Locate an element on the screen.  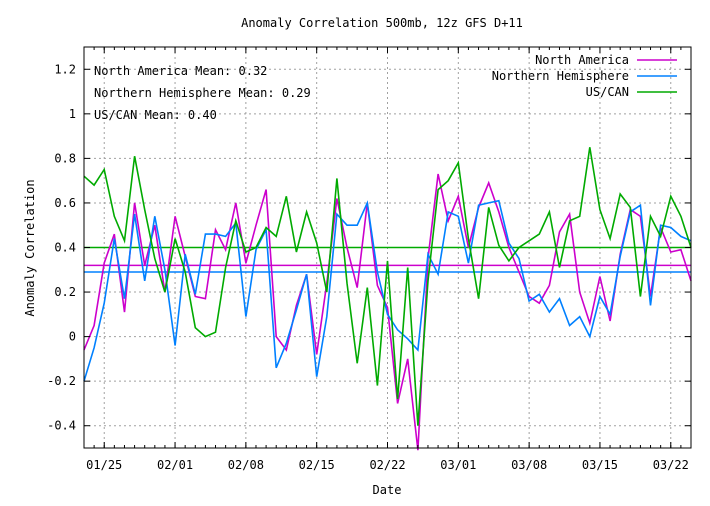
y-tick-label: -0.2 is located at coordinates (61, 381).